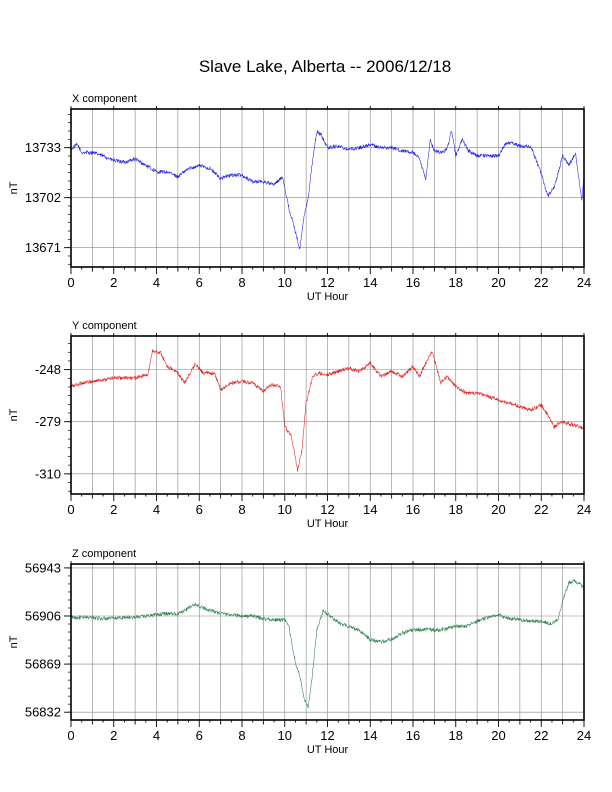 This screenshot has height=792, width=612. I want to click on y-tick-label: 56869, so click(43, 664).